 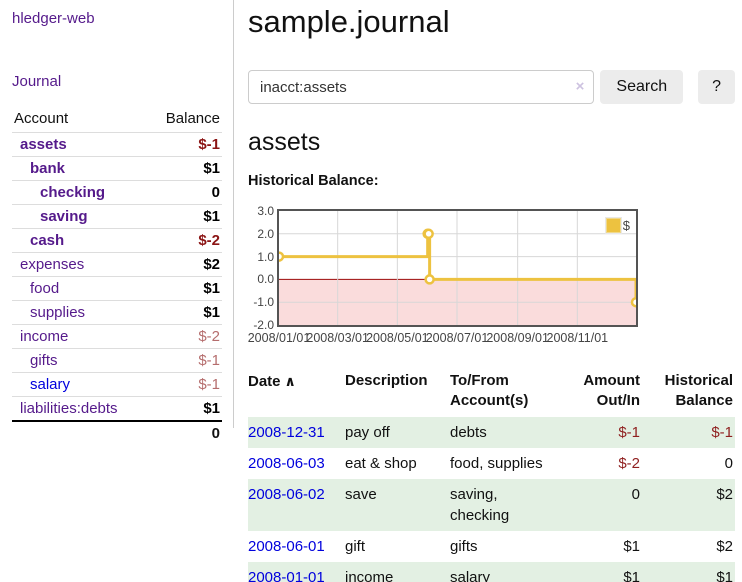 I want to click on transaction-date-cell: 2008-06-02, so click(x=296, y=505).